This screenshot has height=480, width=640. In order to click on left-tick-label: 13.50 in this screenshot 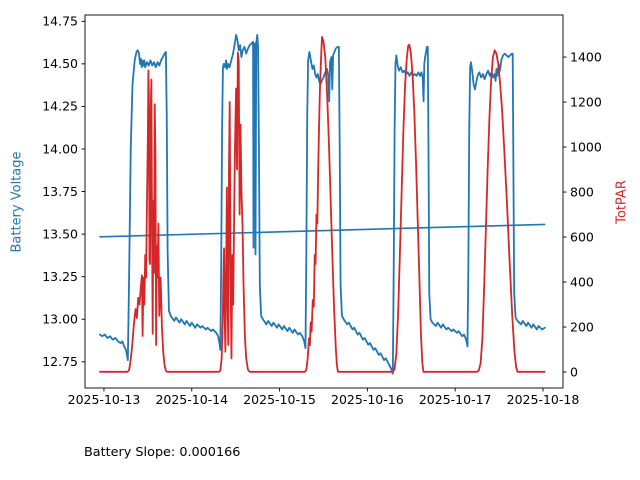, I will do `click(60, 233)`.